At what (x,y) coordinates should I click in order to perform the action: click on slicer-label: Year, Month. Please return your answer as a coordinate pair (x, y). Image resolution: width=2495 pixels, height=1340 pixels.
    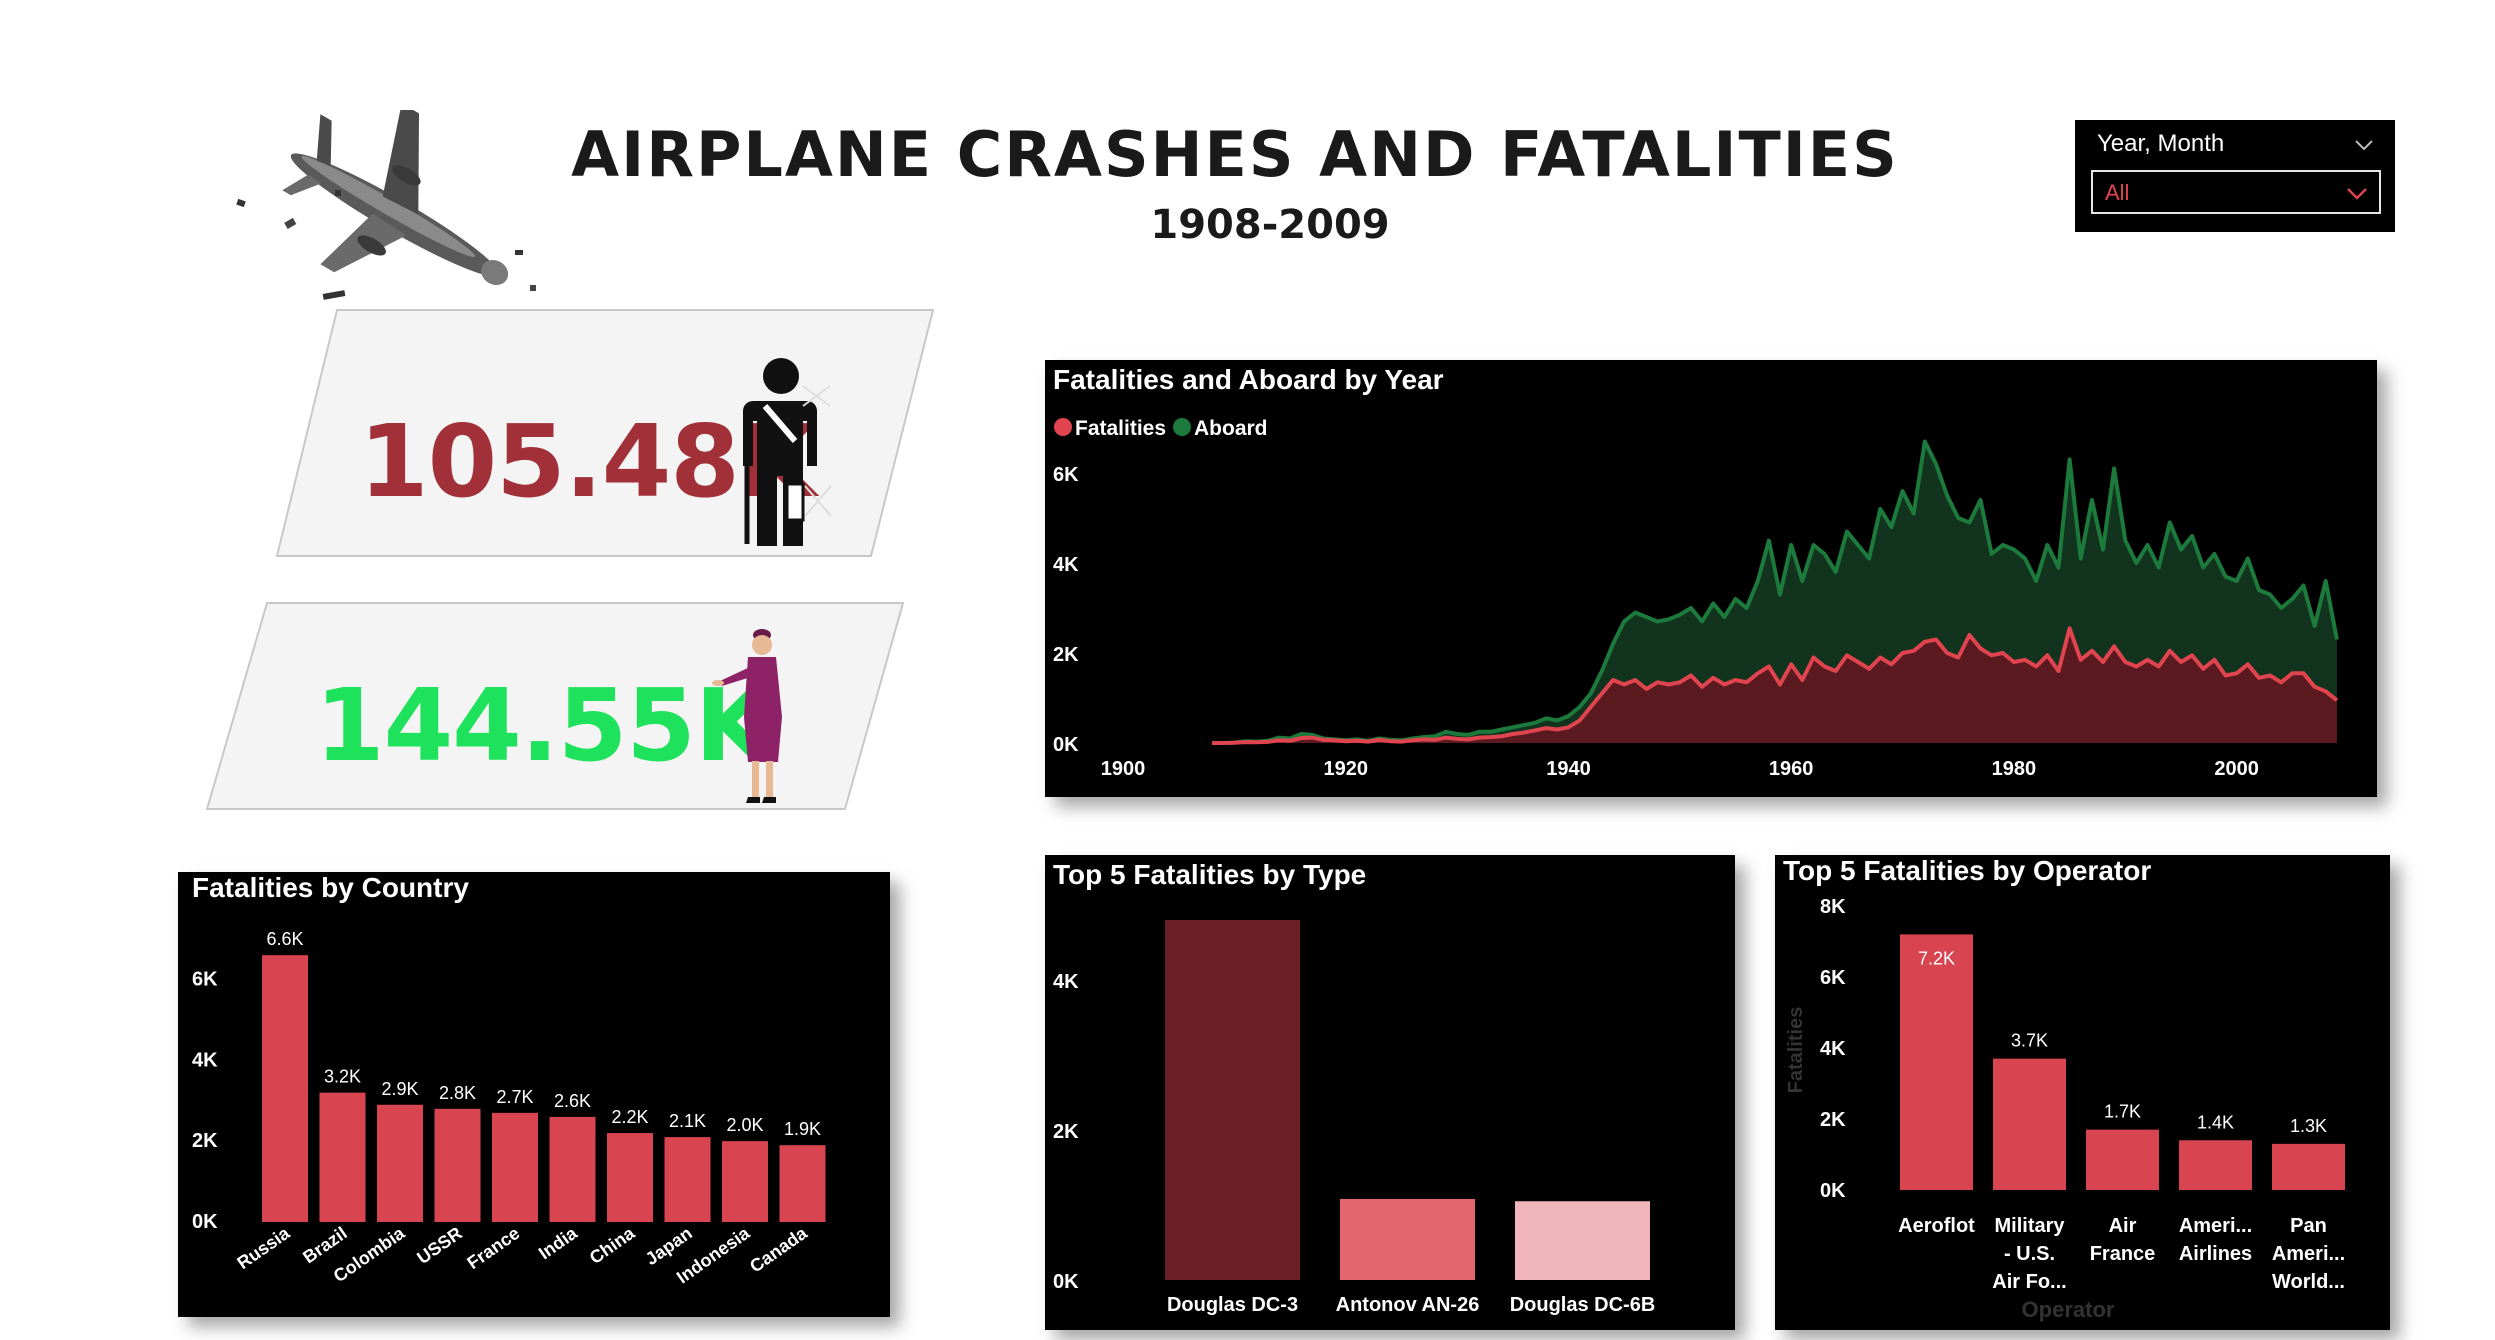
    Looking at the image, I should click on (2161, 143).